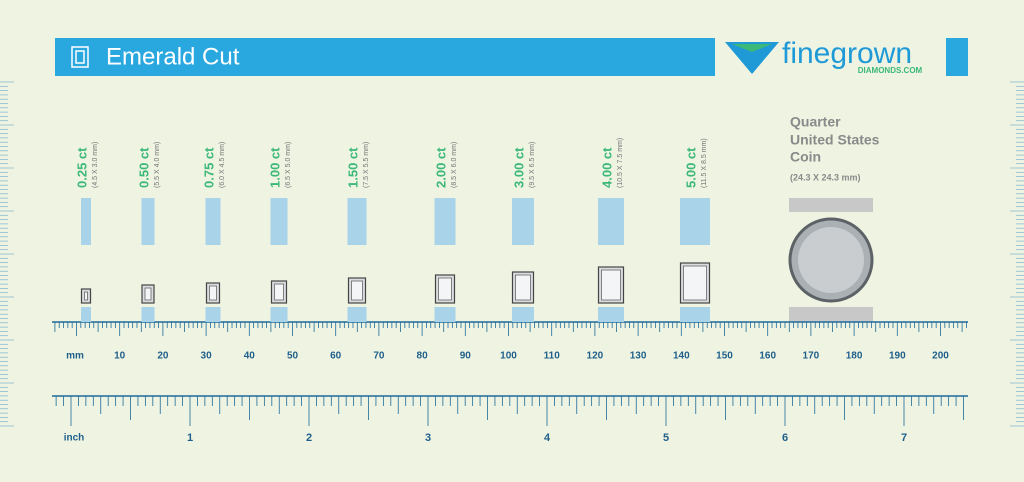  What do you see at coordinates (120, 356) in the screenshot?
I see `mm-label: 10` at bounding box center [120, 356].